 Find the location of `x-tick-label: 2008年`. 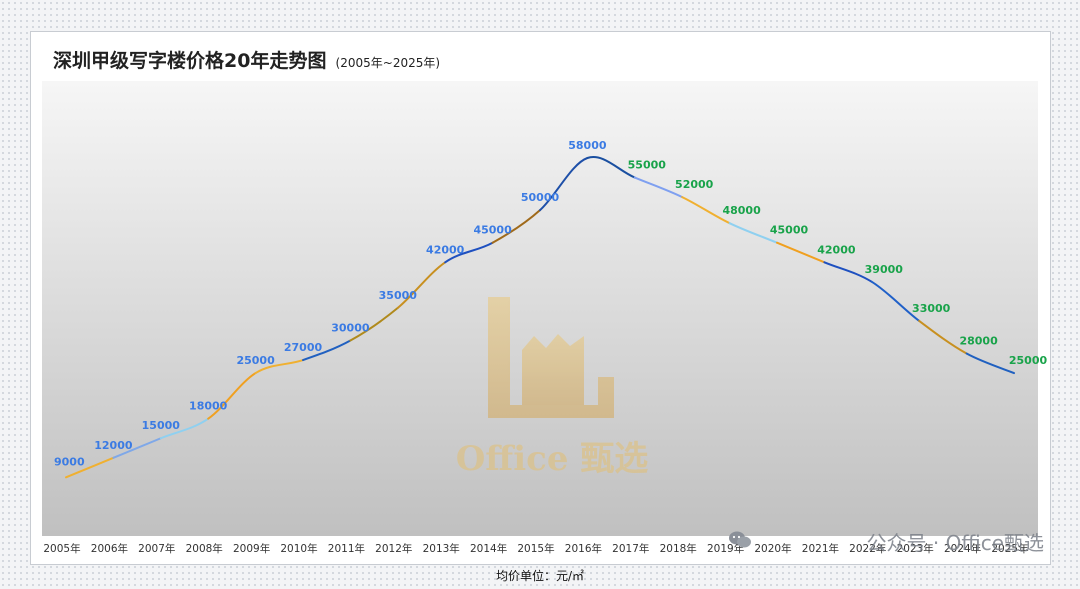

x-tick-label: 2008年 is located at coordinates (204, 548).